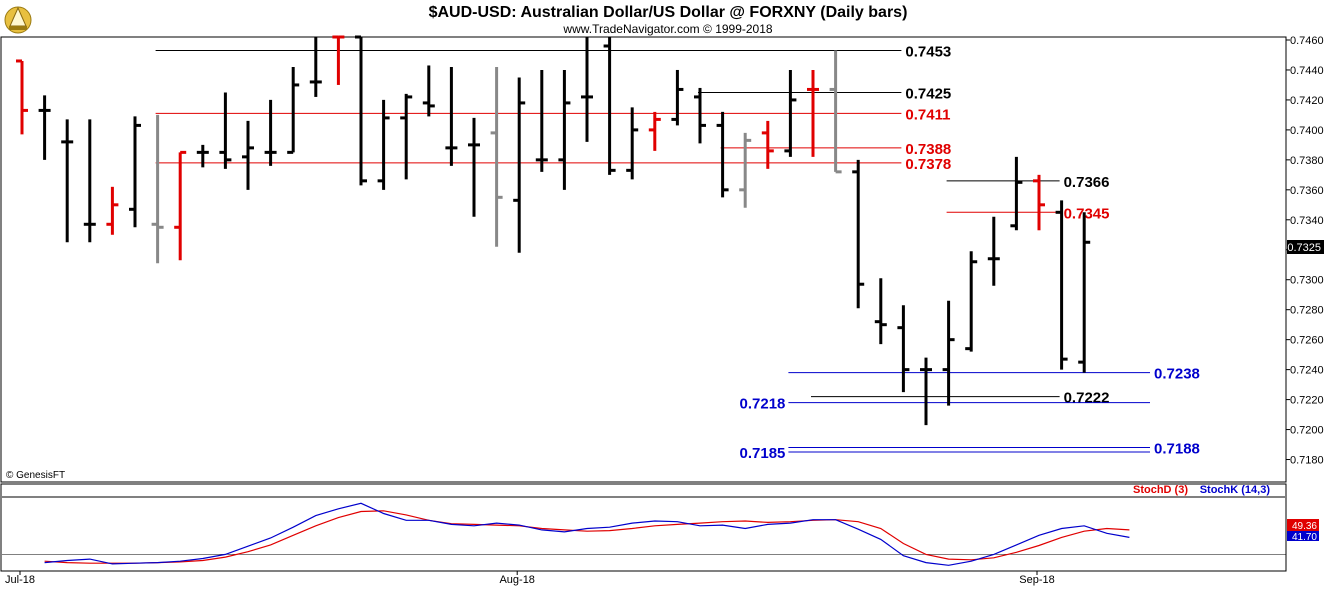 Image resolution: width=1336 pixels, height=591 pixels. What do you see at coordinates (1307, 371) in the screenshot?
I see `y-tick-label: 0.7240` at bounding box center [1307, 371].